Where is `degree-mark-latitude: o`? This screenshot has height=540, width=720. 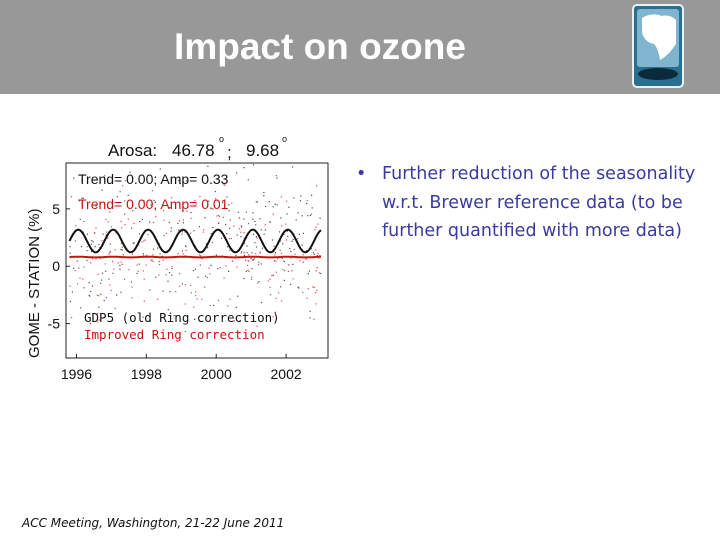
degree-mark-latitude: o is located at coordinates (221, 139).